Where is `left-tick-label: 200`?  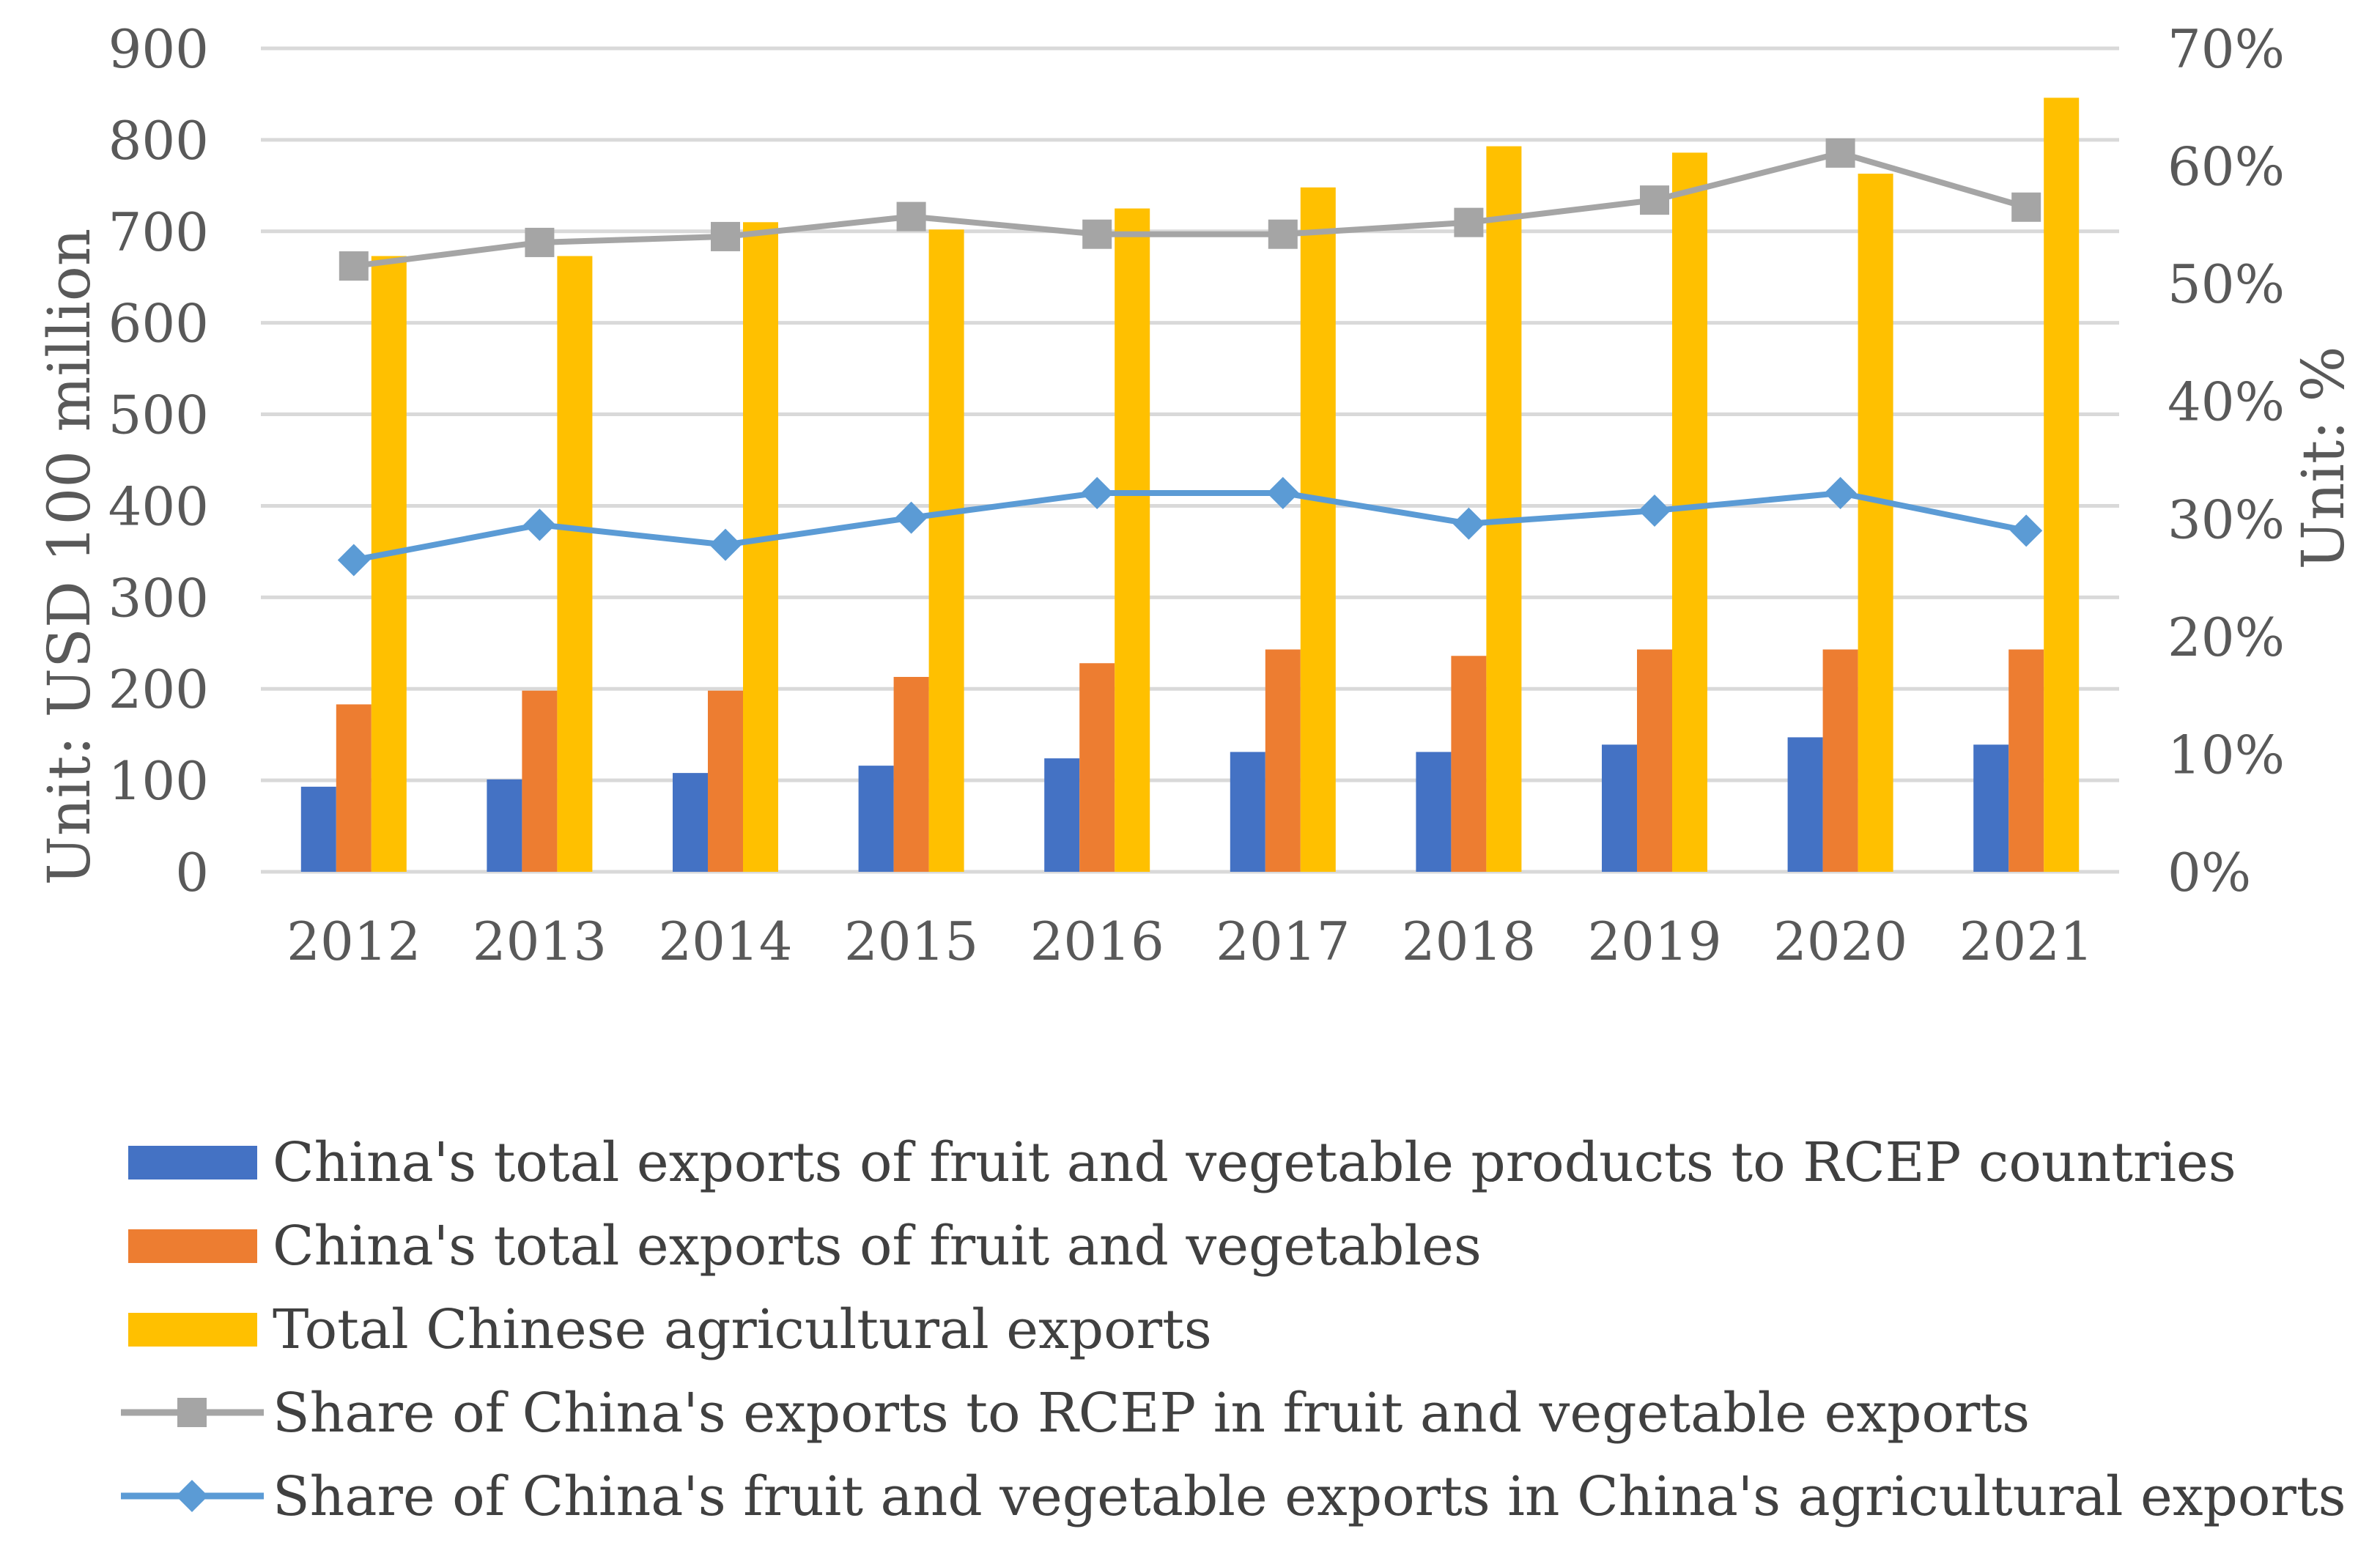
left-tick-label: 200 is located at coordinates (158, 689).